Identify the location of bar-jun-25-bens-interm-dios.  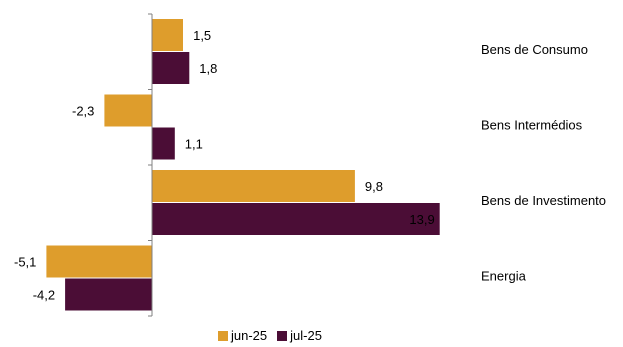
(128, 110).